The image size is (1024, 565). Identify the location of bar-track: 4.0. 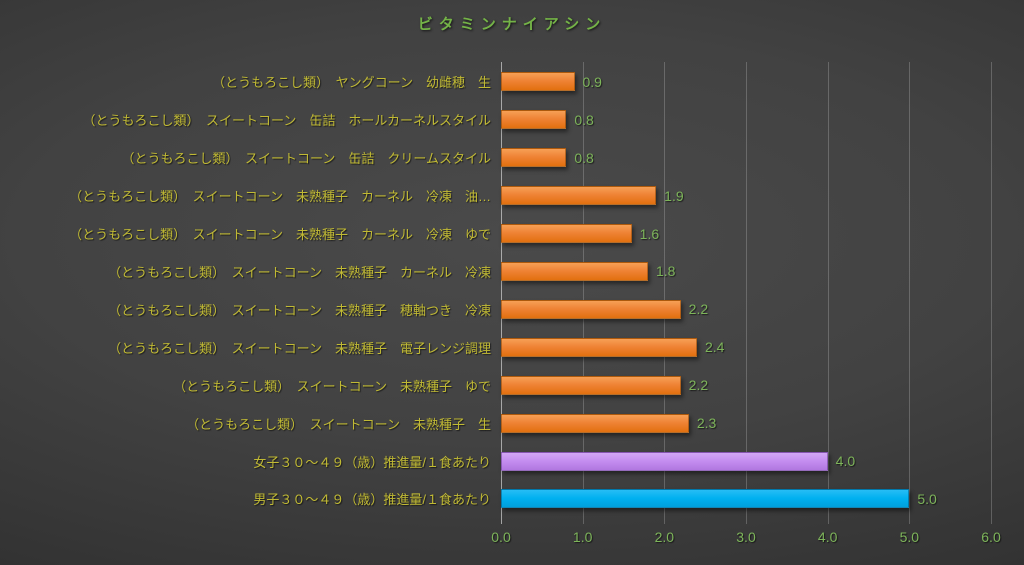
(746, 461).